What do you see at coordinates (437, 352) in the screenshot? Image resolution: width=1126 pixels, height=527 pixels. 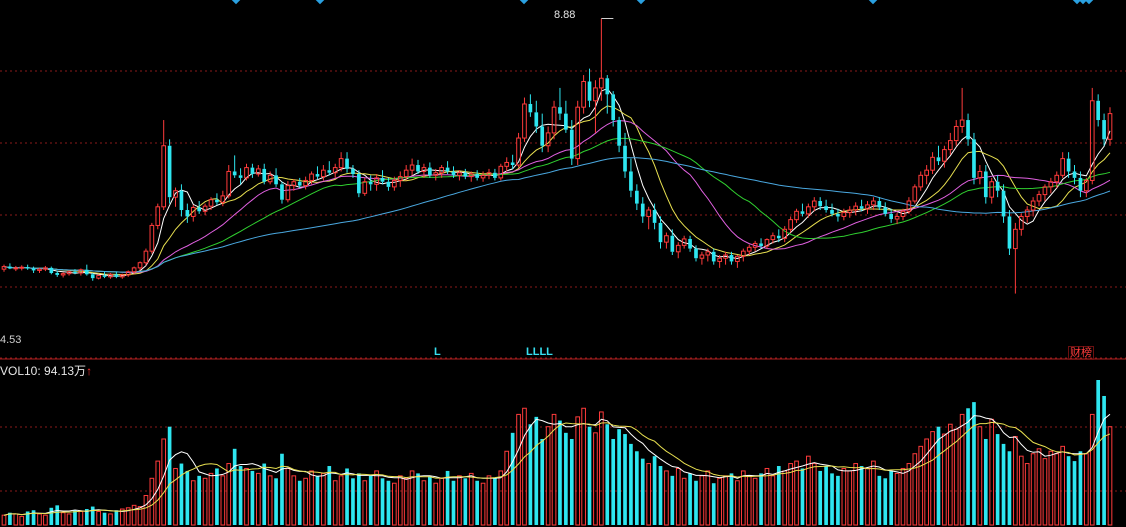 I see `l-signal-mark: L` at bounding box center [437, 352].